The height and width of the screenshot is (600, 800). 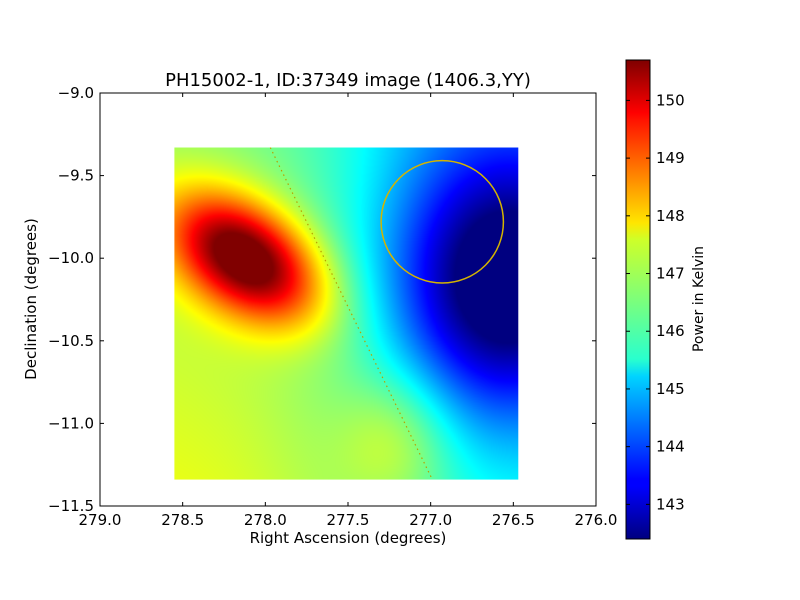 I want to click on colorbar-ticks: 143 144 145 146 147 148 149 150, so click(x=655, y=302).